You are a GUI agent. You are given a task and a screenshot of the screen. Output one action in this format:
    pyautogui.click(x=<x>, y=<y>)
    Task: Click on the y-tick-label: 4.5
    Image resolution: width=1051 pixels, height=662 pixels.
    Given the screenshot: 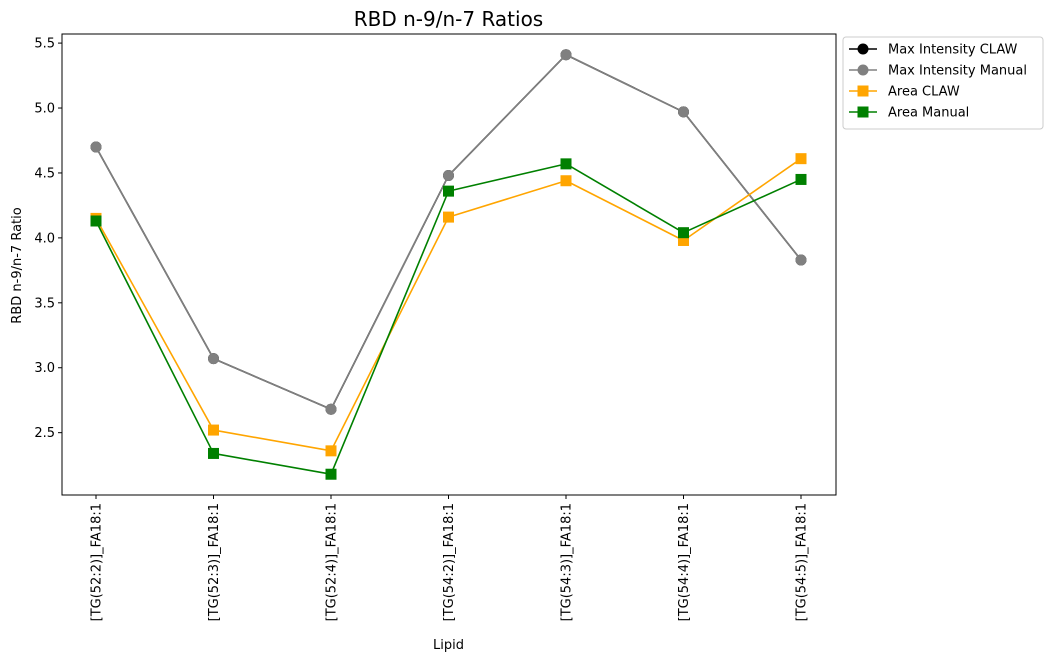 What is the action you would take?
    pyautogui.click(x=44, y=173)
    